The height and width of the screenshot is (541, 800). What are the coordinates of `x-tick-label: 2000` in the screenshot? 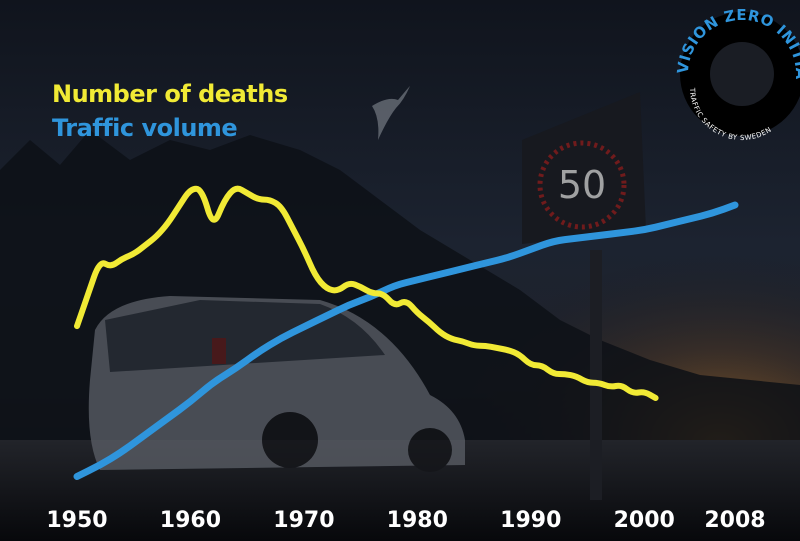 It's located at (644, 520).